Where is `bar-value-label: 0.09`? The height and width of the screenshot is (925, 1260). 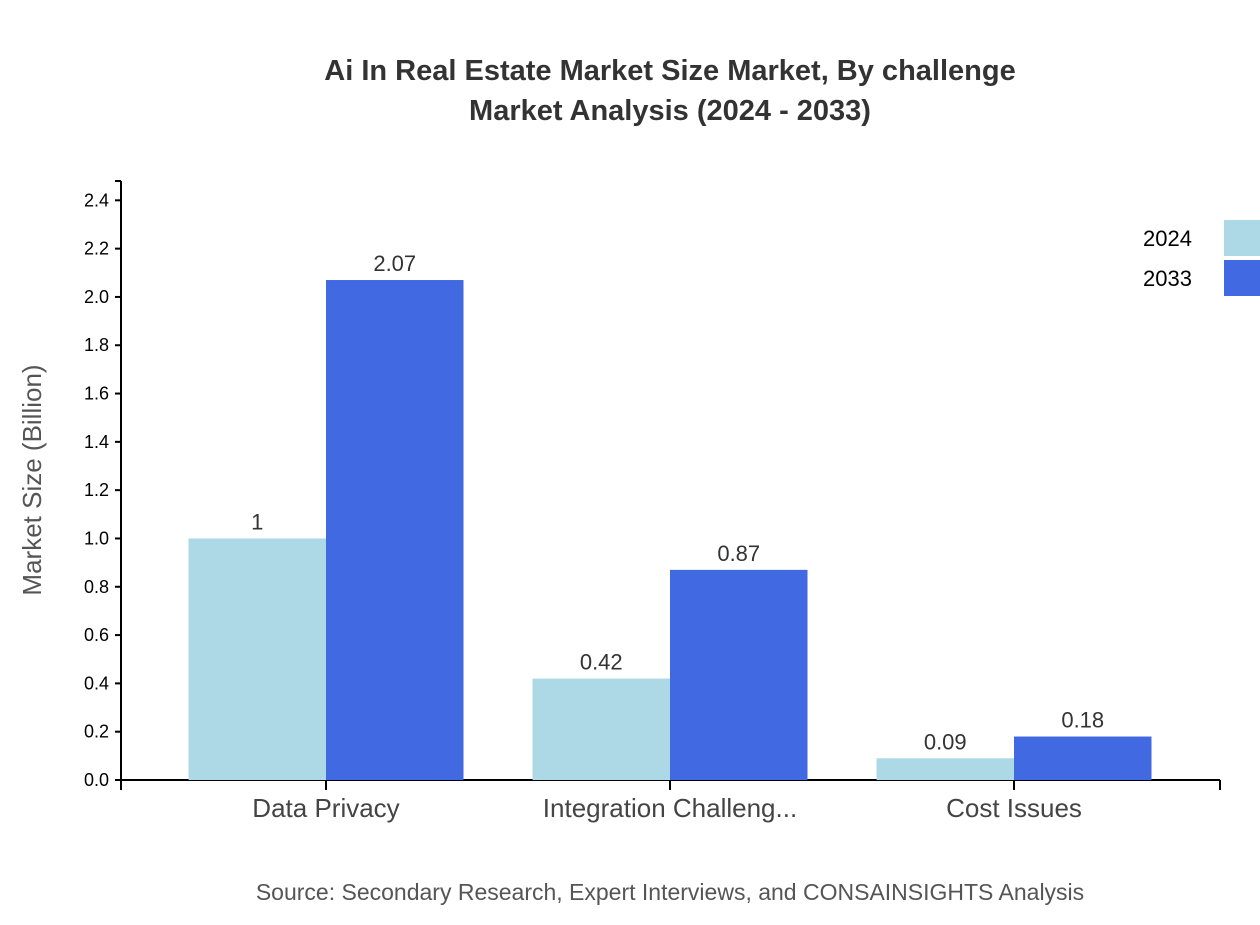
bar-value-label: 0.09 is located at coordinates (945, 741).